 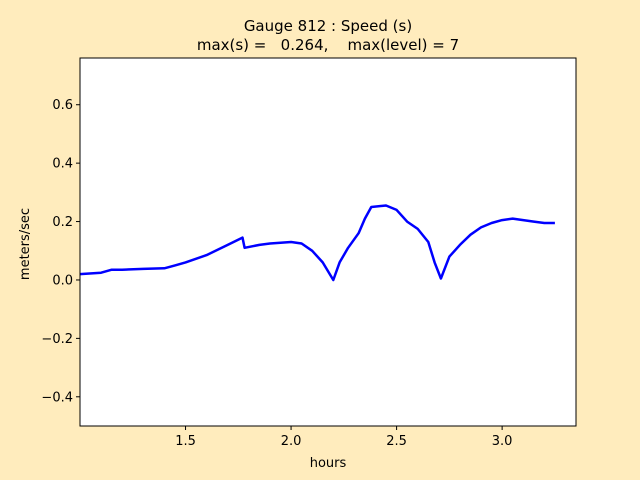 I want to click on y-tick-label: −0.4, so click(x=57, y=397).